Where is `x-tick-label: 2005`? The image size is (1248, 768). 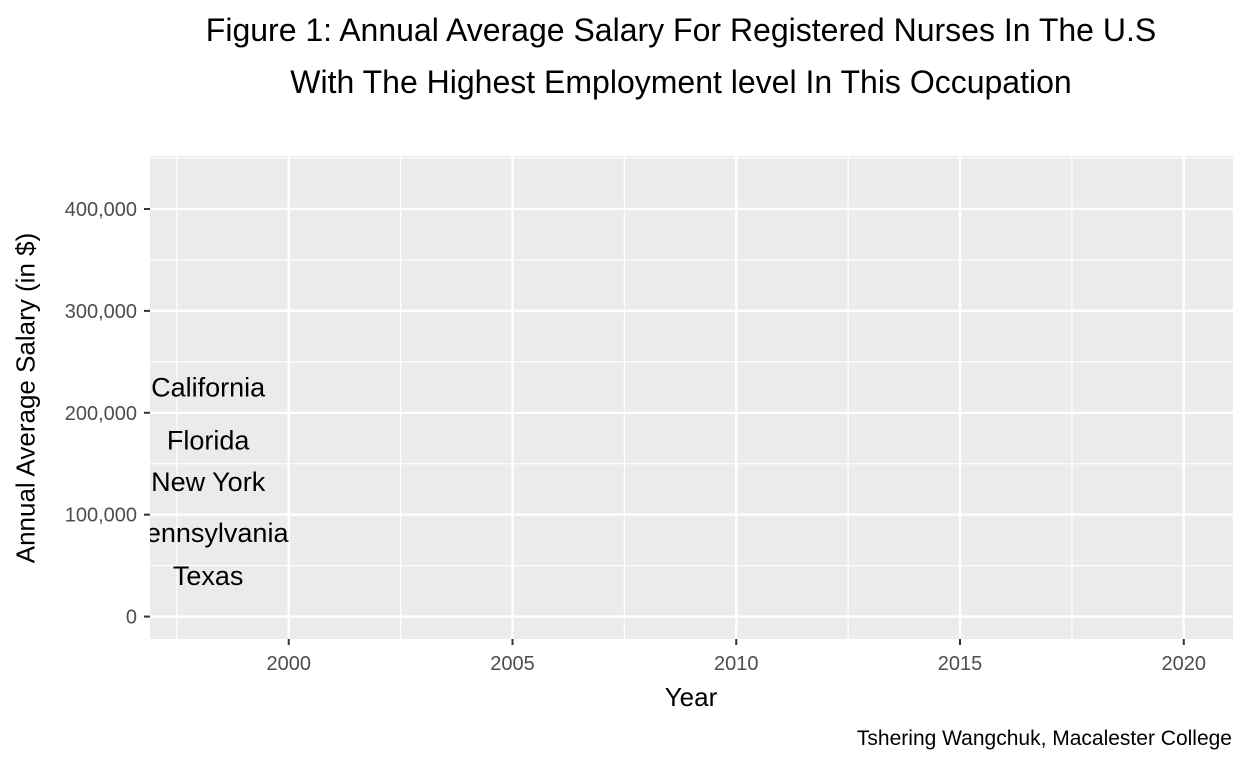
x-tick-label: 2005 is located at coordinates (512, 664).